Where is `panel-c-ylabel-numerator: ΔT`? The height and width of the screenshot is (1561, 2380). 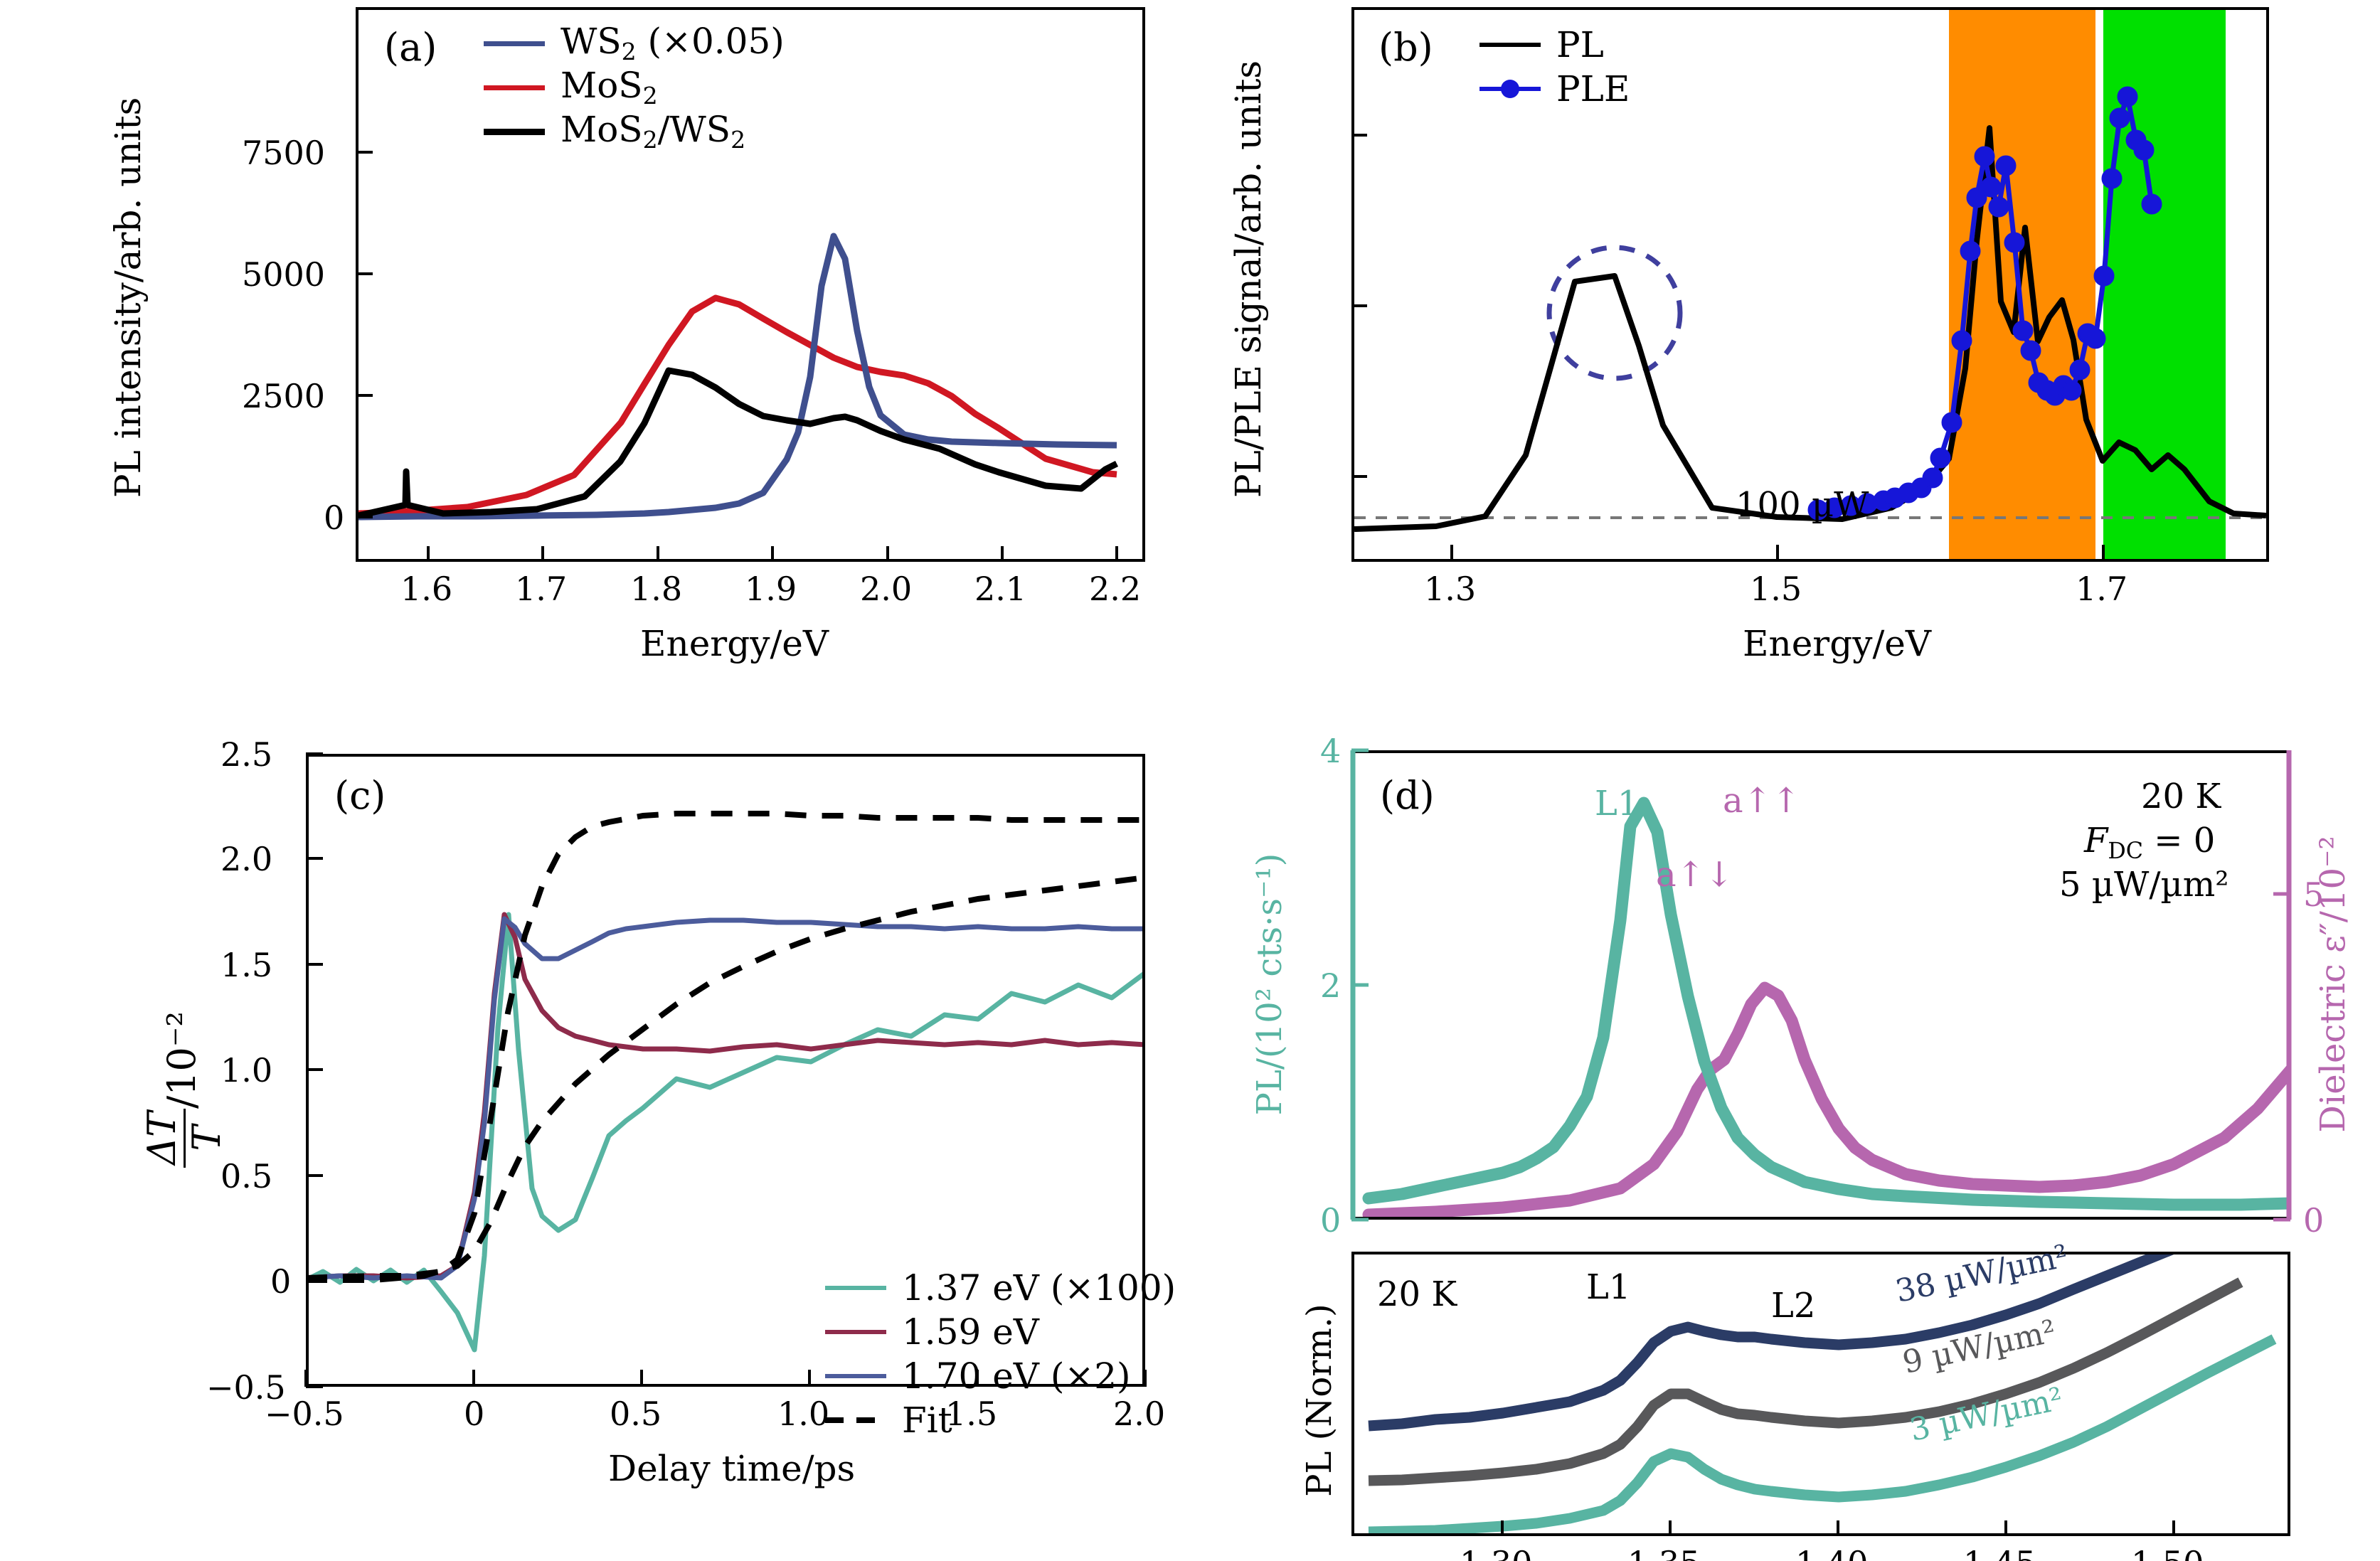 panel-c-ylabel-numerator: ΔT is located at coordinates (162, 1138).